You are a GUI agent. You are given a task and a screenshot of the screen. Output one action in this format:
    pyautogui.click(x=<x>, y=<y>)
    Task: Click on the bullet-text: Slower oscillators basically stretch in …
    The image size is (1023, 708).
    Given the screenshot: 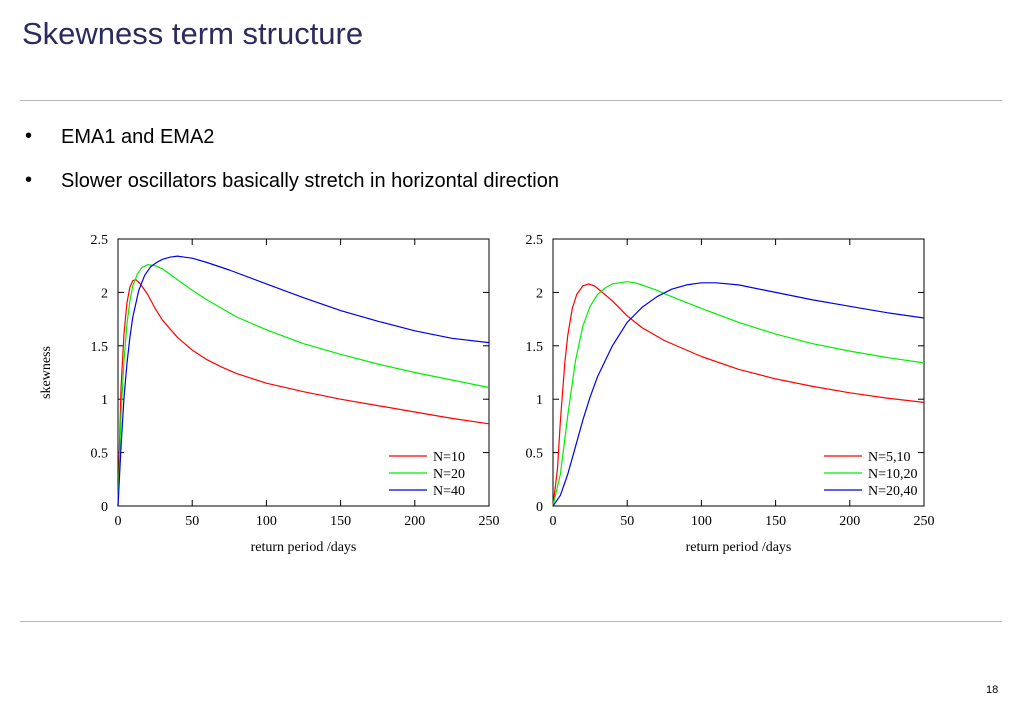 What is the action you would take?
    pyautogui.click(x=310, y=181)
    